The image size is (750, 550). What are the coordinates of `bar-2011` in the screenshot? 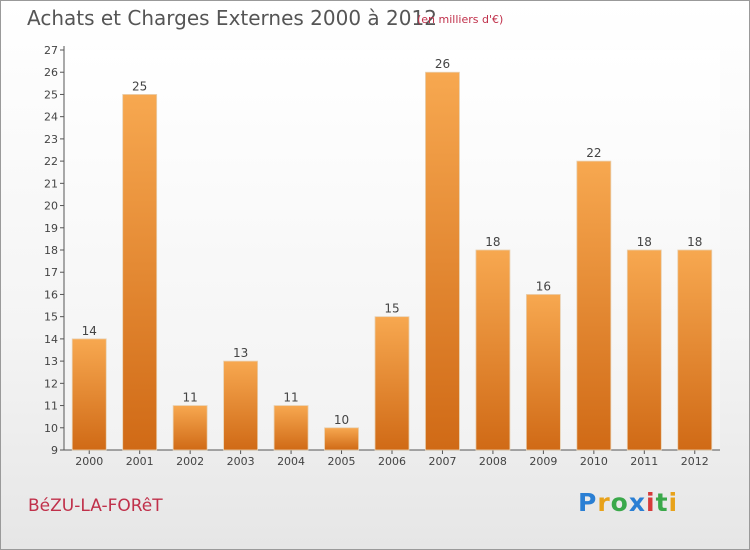 It's located at (644, 350).